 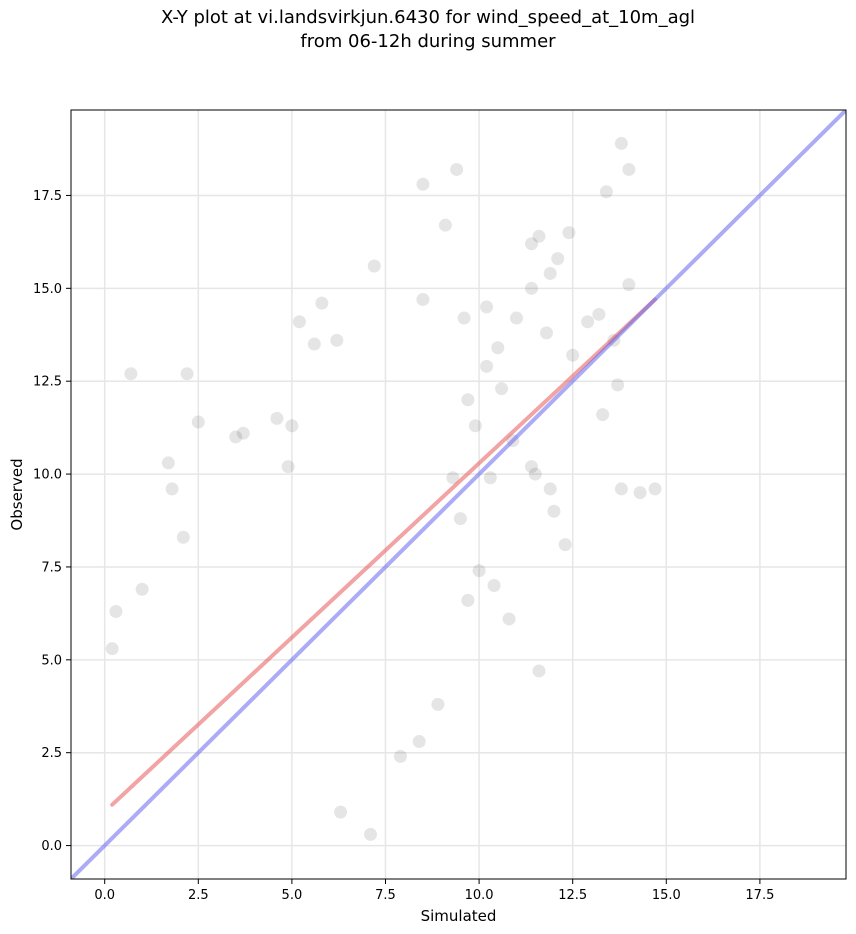 I want to click on y-tick-label: 7.5, so click(x=51, y=567).